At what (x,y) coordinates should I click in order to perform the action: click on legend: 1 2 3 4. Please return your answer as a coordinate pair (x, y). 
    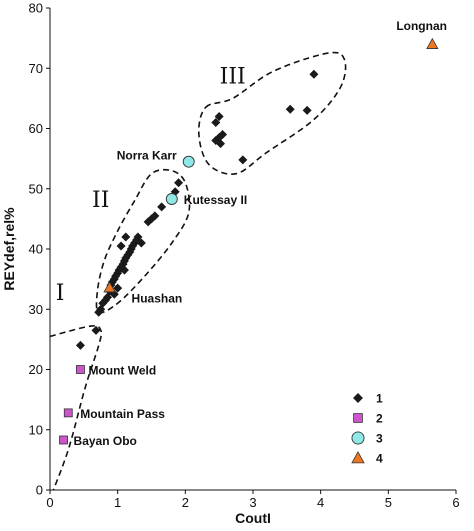
    Looking at the image, I should click on (367, 429).